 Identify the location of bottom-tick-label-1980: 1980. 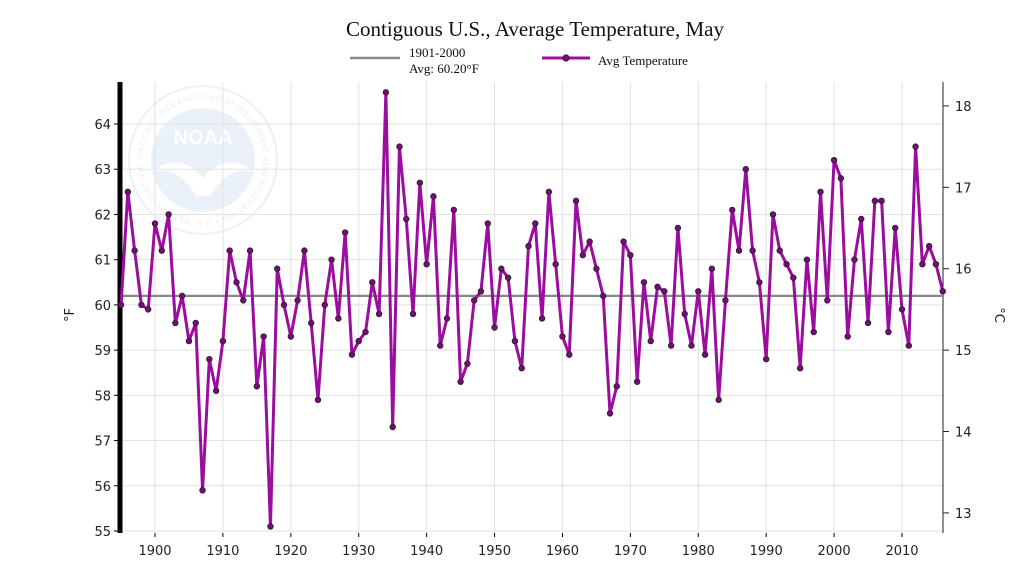
(698, 551).